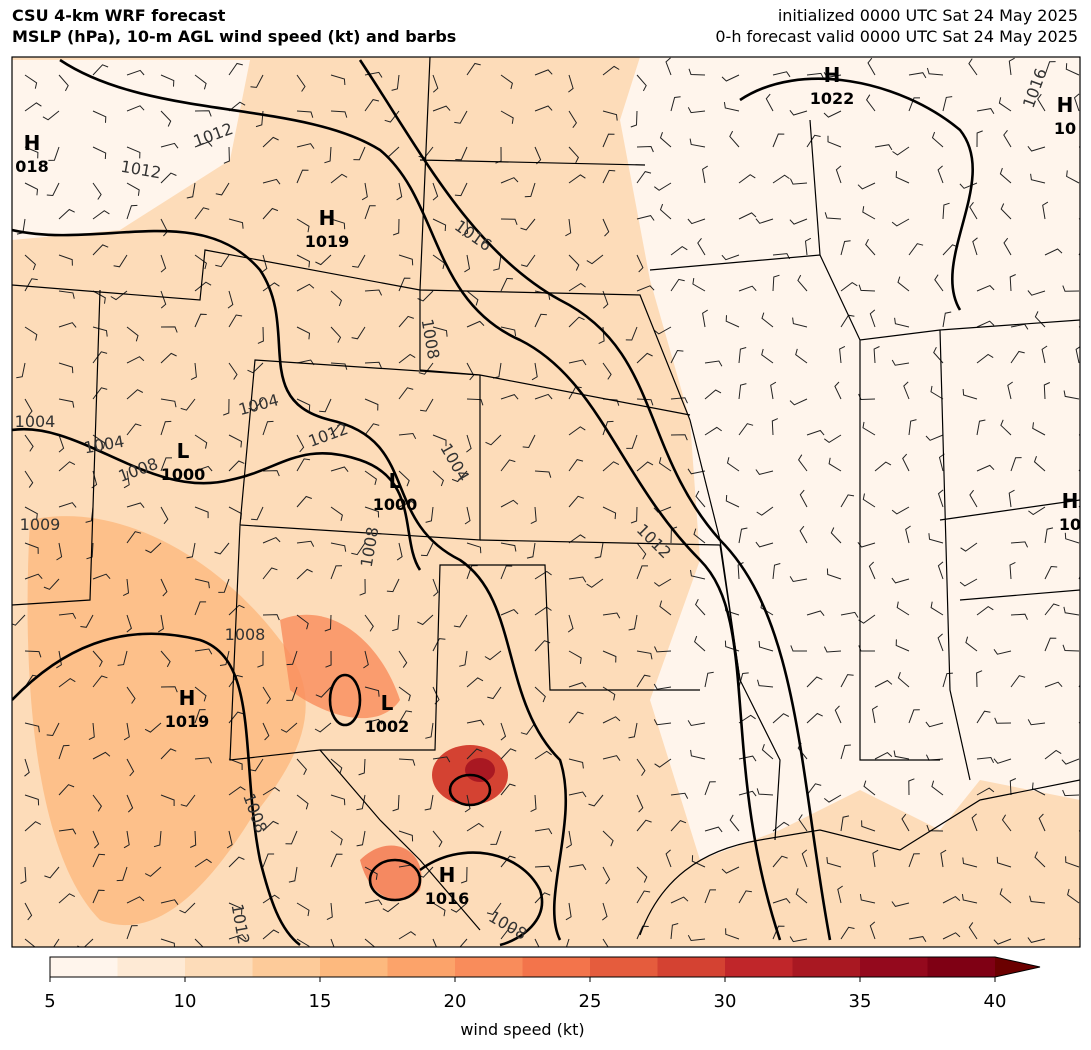 The image size is (1091, 1050). I want to click on isobar-label: 1009, so click(40, 524).